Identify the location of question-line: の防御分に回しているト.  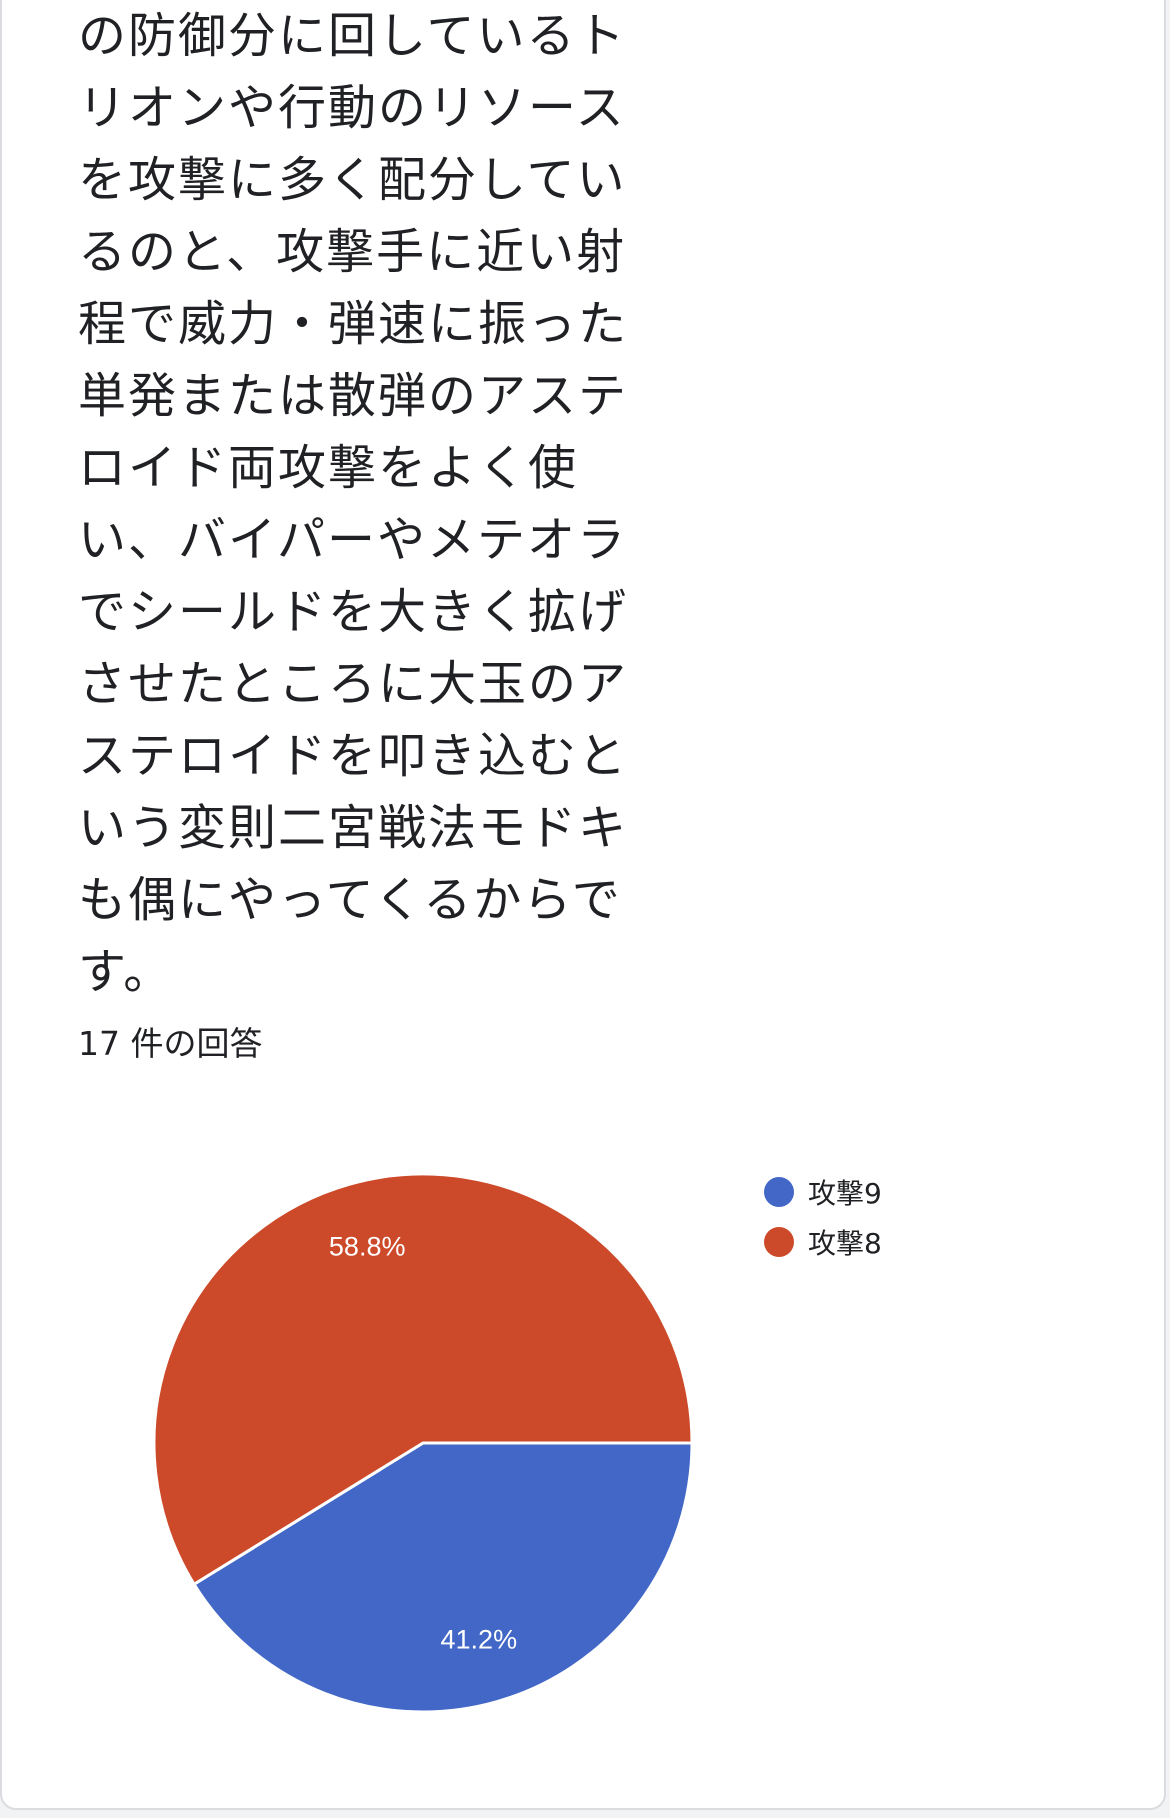
(352, 36).